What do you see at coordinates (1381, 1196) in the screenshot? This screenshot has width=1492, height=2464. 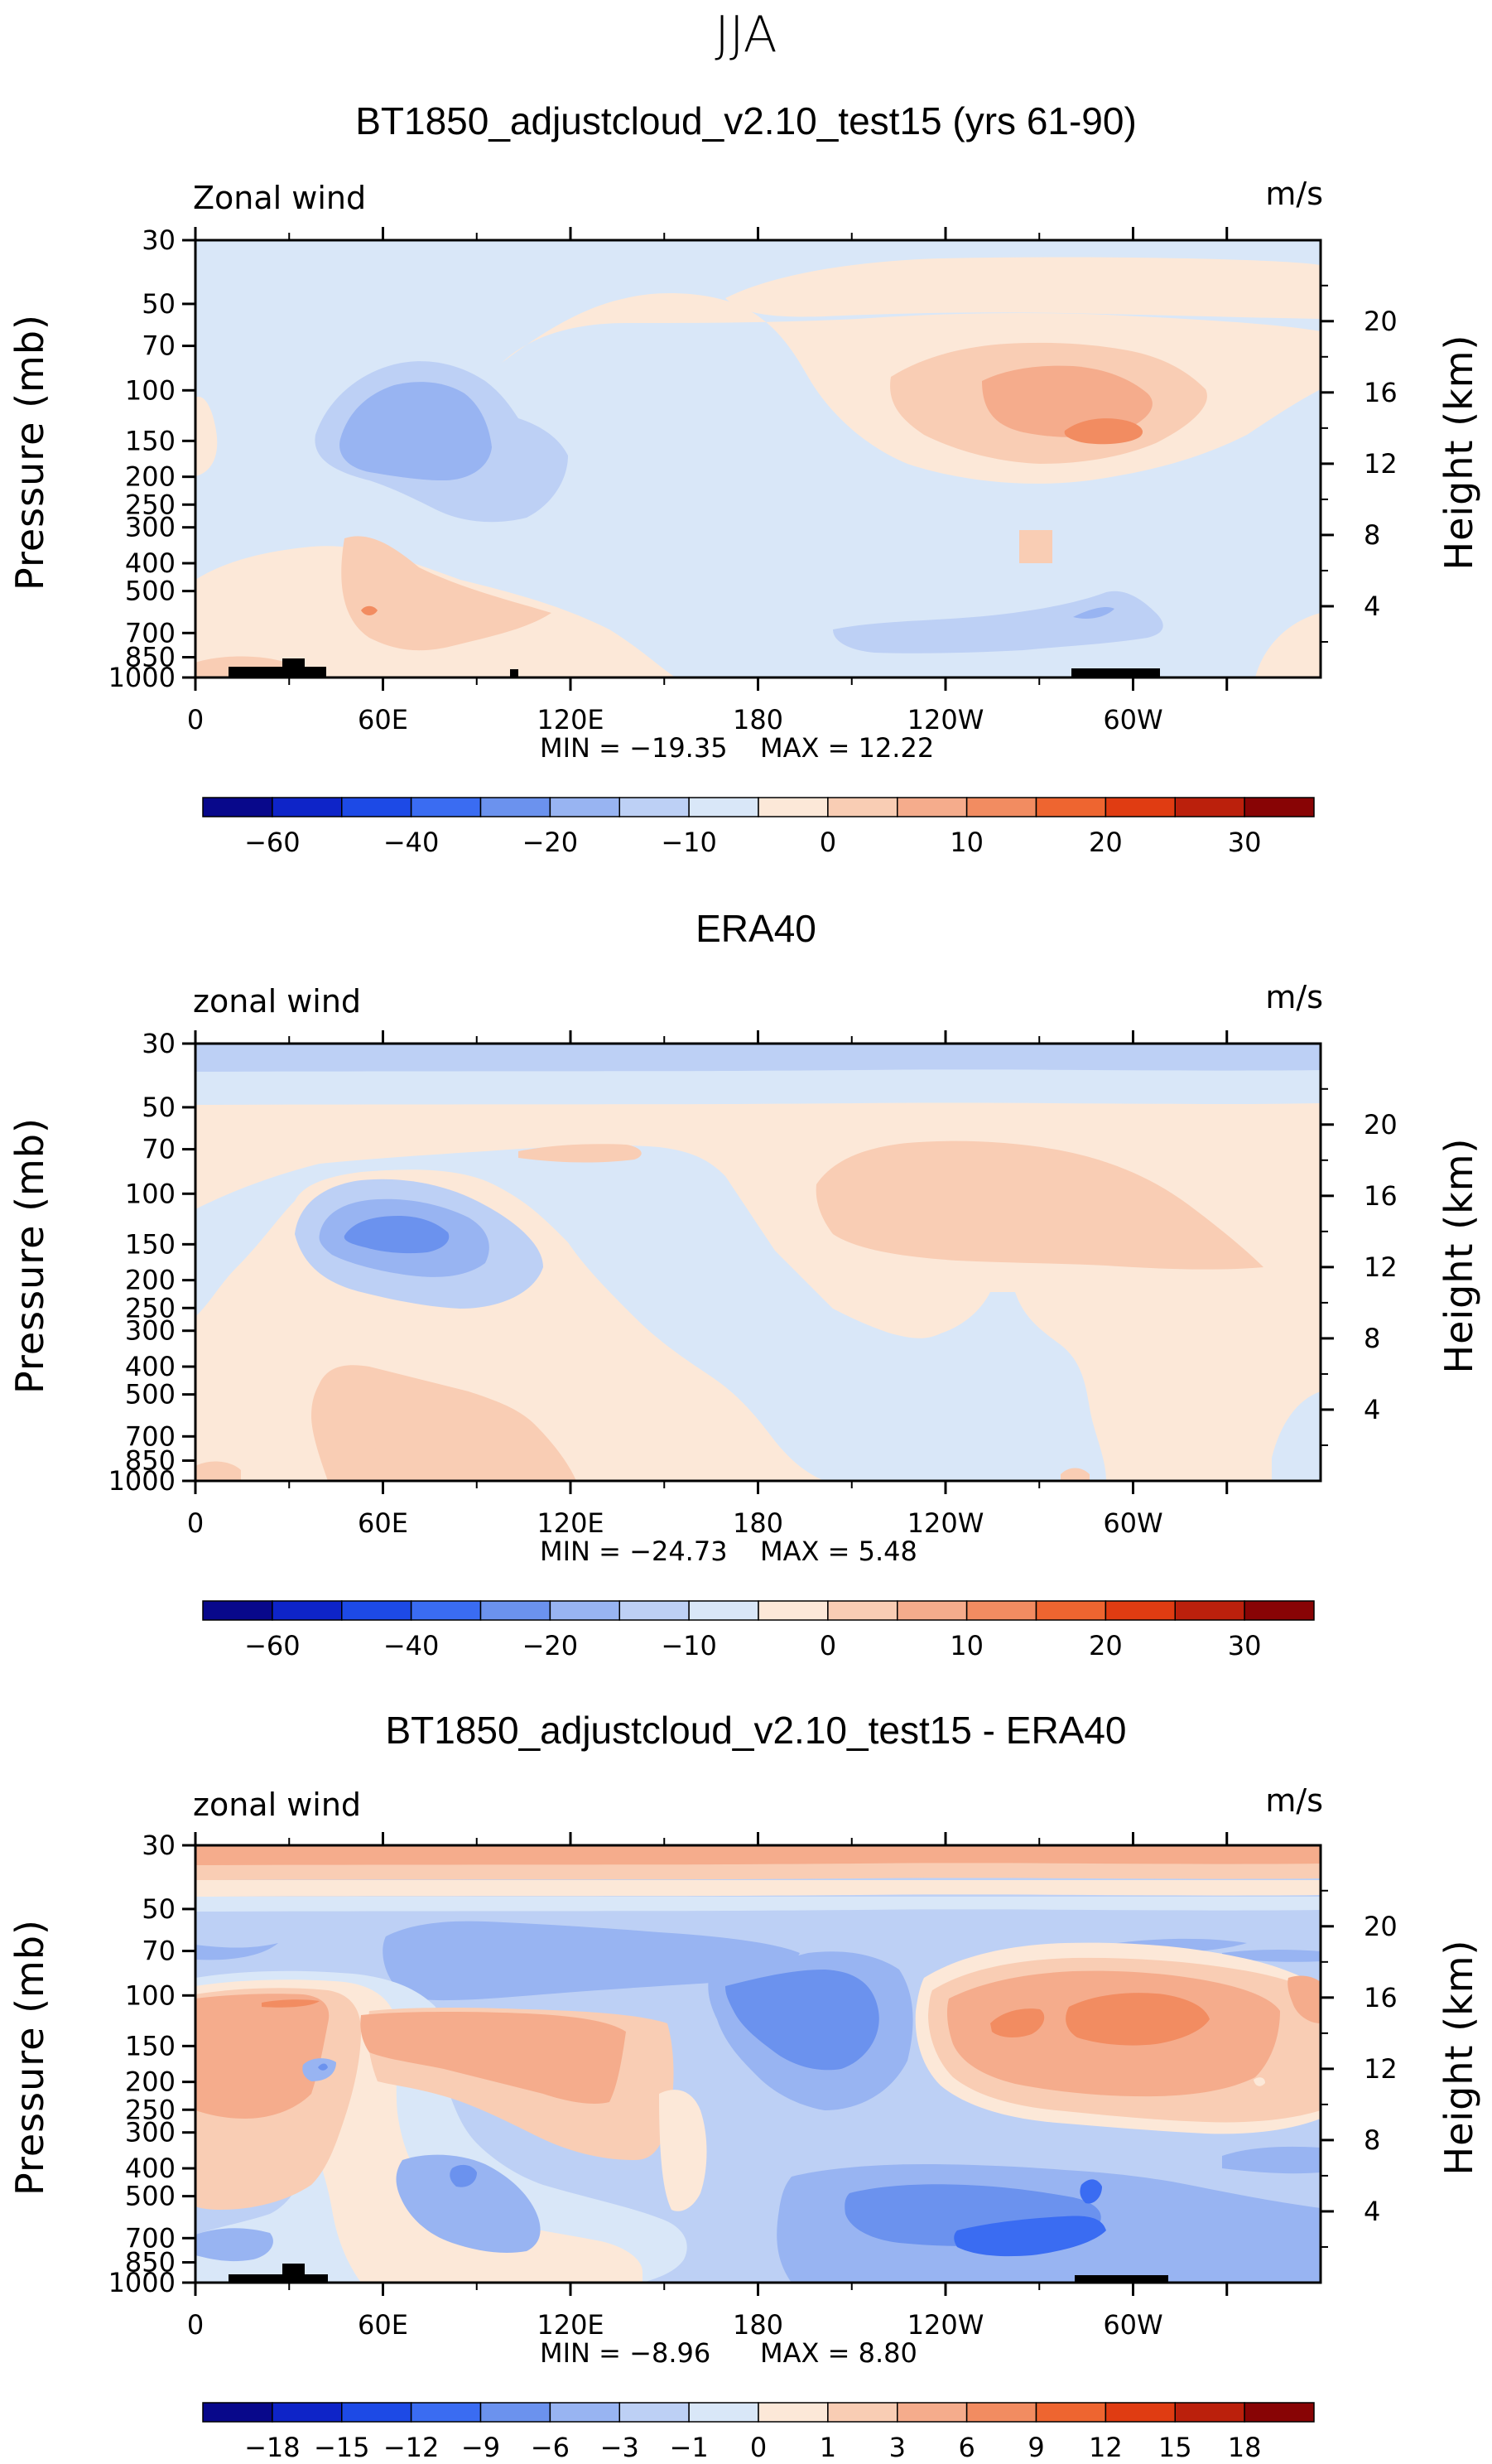 I see `y2-tick-label: 16` at bounding box center [1381, 1196].